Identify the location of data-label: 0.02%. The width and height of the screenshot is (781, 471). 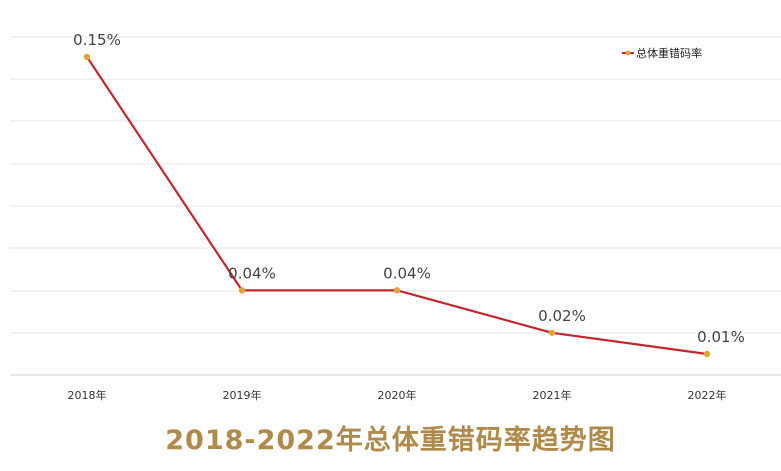
(562, 316).